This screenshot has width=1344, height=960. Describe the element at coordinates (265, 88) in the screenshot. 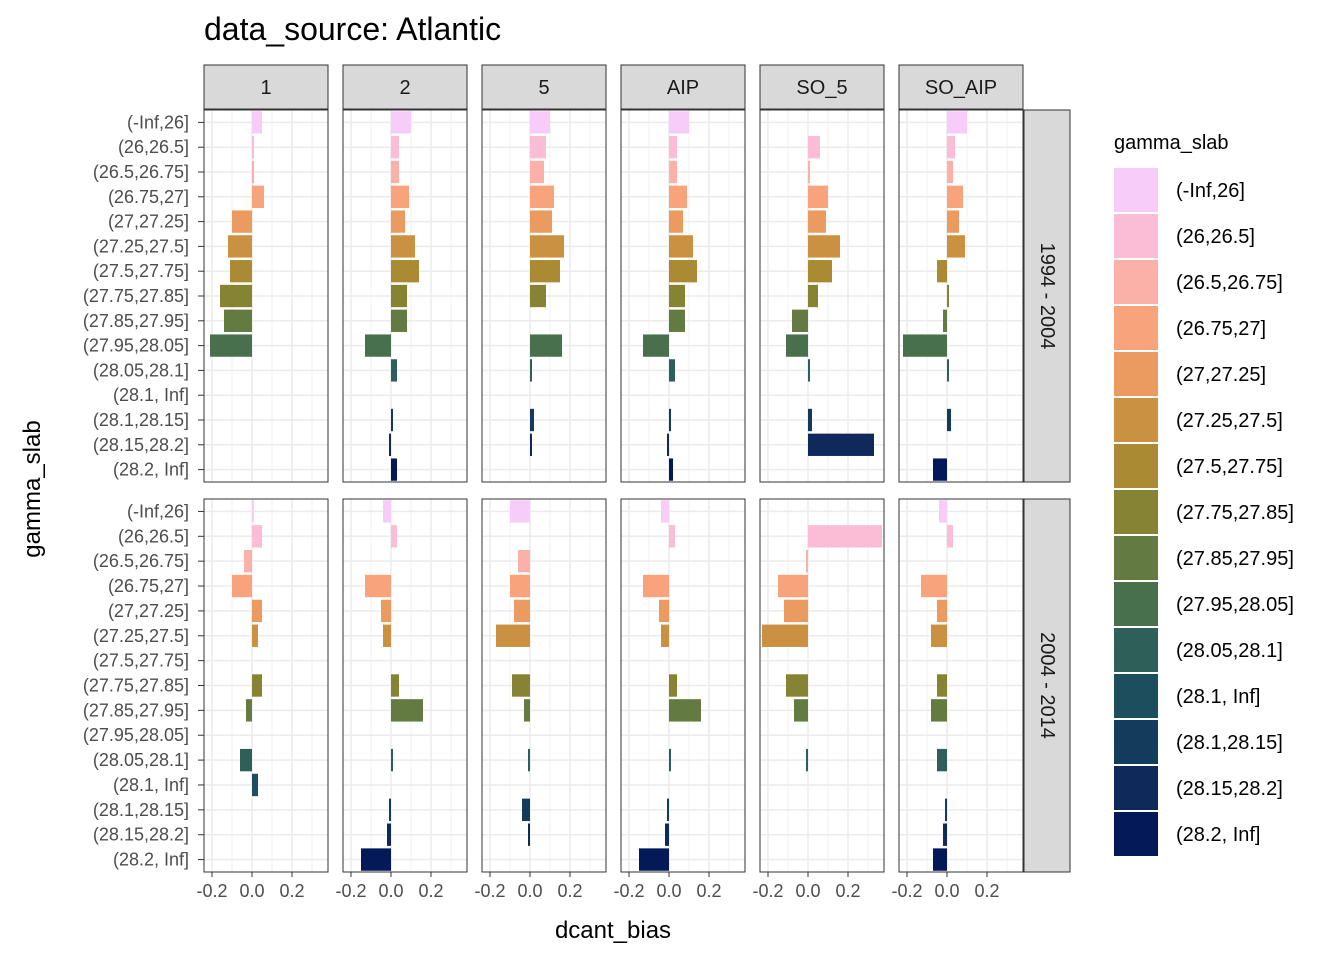

I see `col-strip-label: 1` at that location.